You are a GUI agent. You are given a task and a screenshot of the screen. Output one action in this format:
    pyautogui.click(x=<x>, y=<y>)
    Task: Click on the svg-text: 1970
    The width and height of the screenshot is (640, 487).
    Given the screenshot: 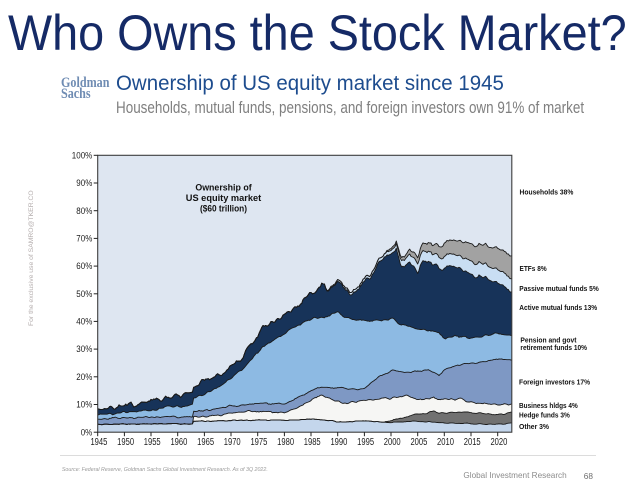 What is the action you would take?
    pyautogui.click(x=232, y=442)
    